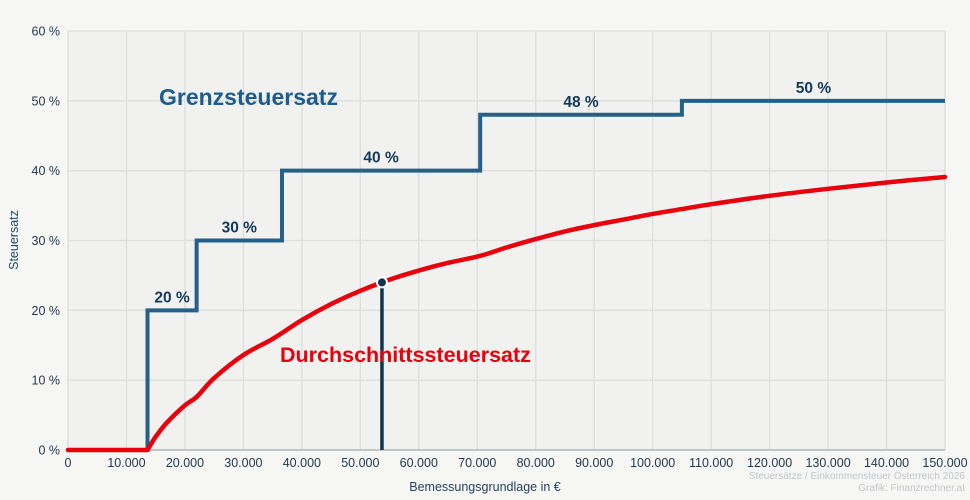 This screenshot has width=970, height=500. What do you see at coordinates (711, 463) in the screenshot?
I see `x-tick-label: 110.000` at bounding box center [711, 463].